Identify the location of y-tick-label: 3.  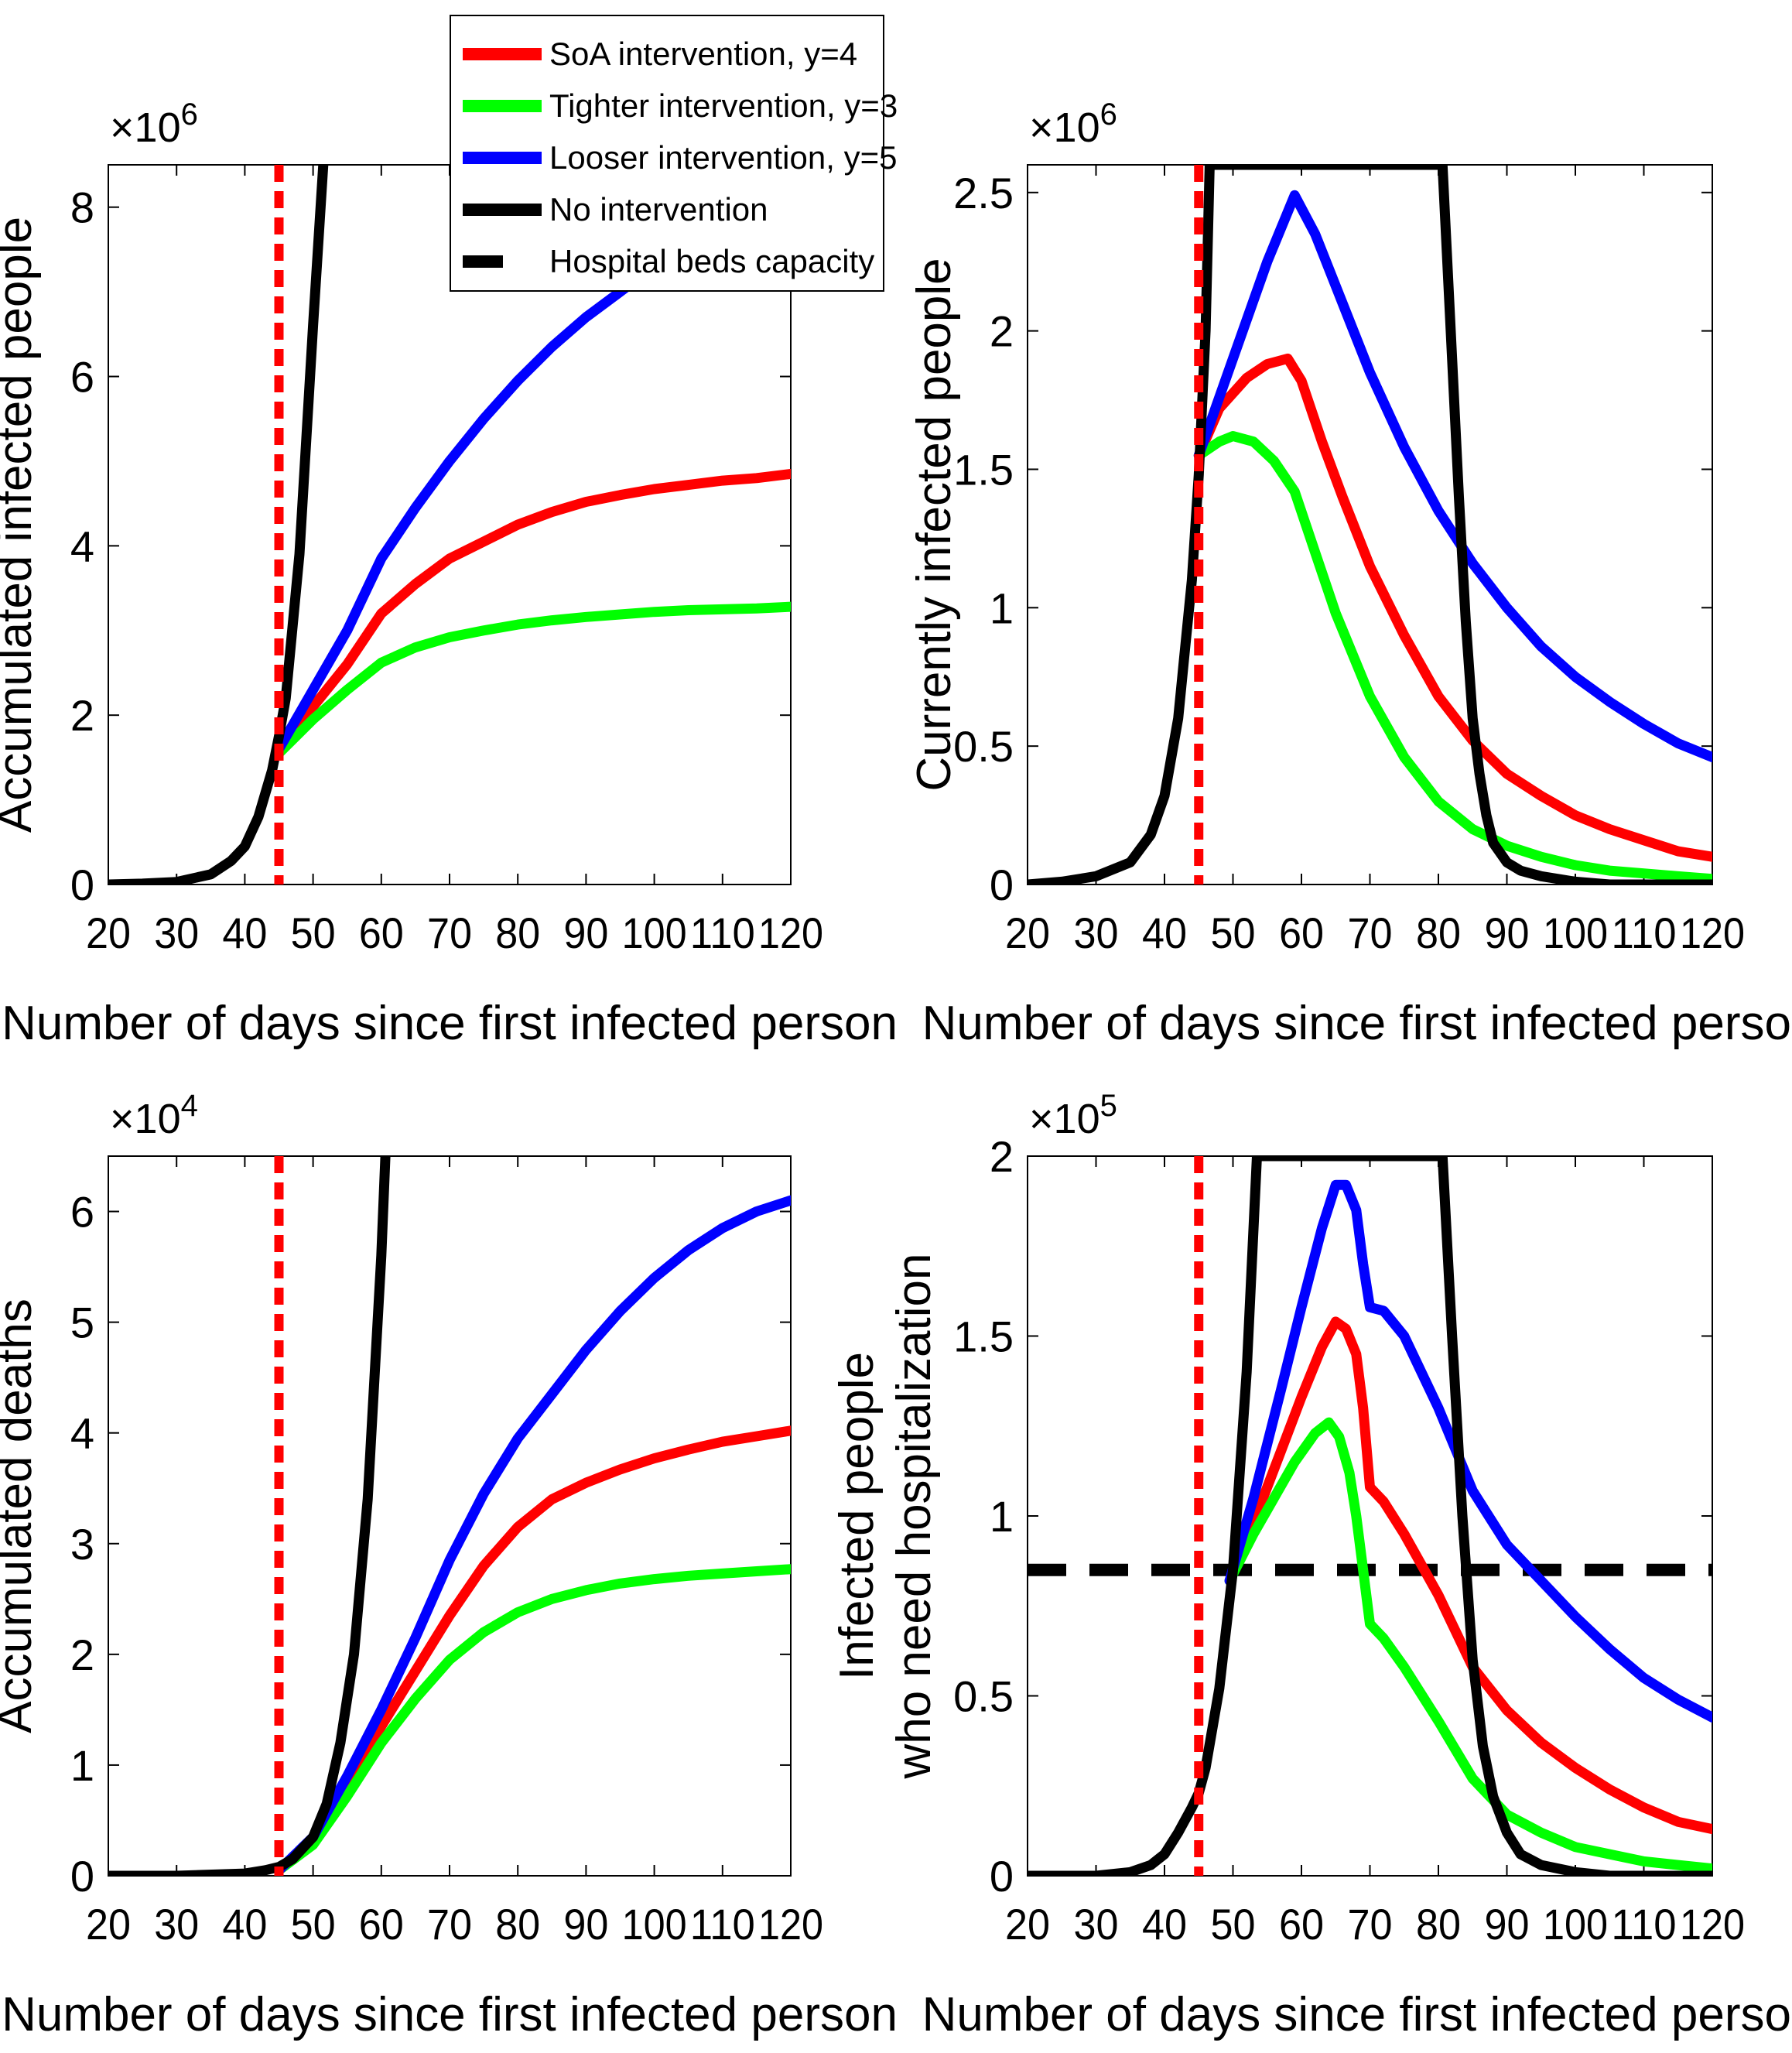
(82, 1544).